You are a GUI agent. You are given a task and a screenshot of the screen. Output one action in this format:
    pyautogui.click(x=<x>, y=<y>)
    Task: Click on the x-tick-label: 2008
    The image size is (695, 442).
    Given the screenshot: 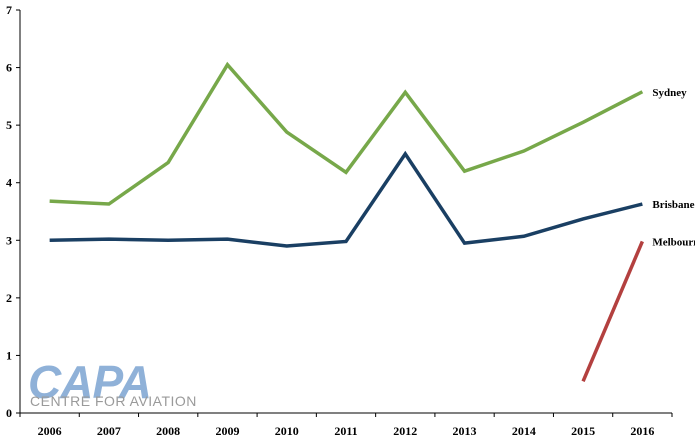 What is the action you would take?
    pyautogui.click(x=168, y=431)
    